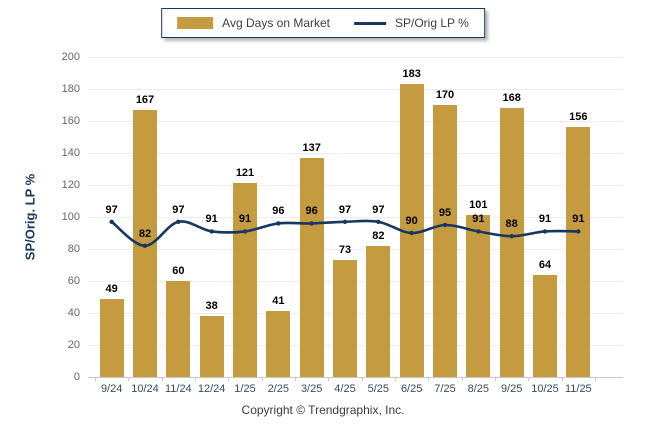 This screenshot has height=434, width=646. What do you see at coordinates (211, 389) in the screenshot?
I see `x-axis-tick-label: 12/24` at bounding box center [211, 389].